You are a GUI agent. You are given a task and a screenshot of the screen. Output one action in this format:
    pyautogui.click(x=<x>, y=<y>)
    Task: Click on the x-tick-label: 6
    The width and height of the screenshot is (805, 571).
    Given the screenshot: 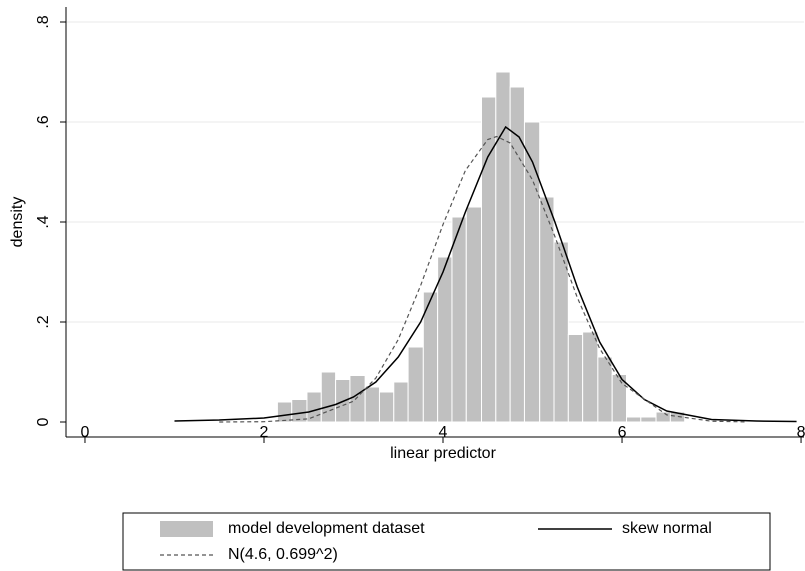 What is the action you would take?
    pyautogui.click(x=622, y=432)
    